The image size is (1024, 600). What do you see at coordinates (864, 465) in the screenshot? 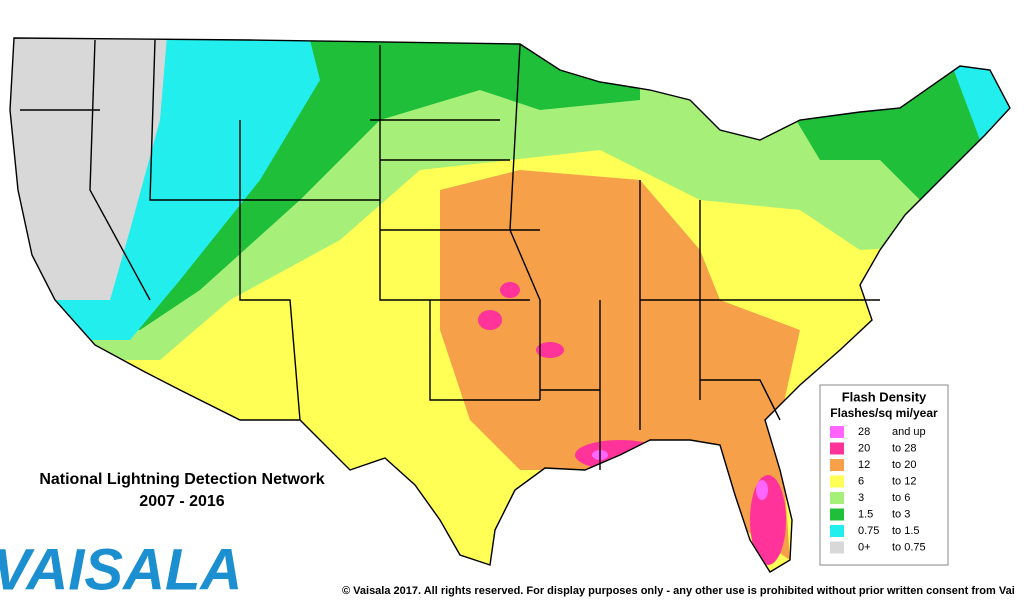
I see `legend-from: 12` at bounding box center [864, 465].